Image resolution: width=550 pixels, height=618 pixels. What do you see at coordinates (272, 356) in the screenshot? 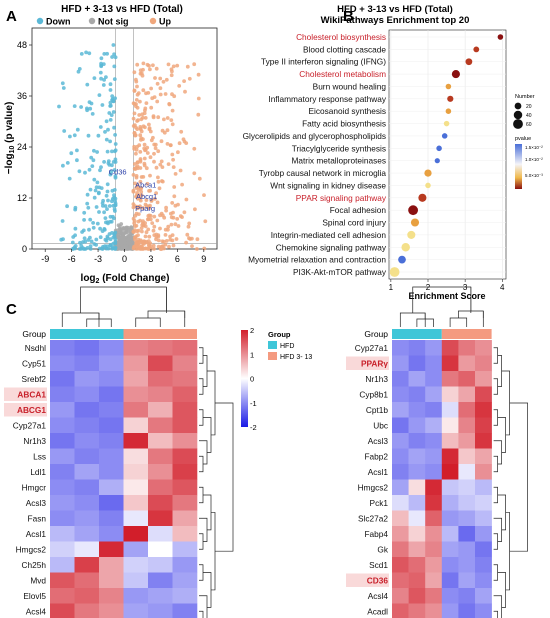
I see `group-legend-treated-swatch` at bounding box center [272, 356].